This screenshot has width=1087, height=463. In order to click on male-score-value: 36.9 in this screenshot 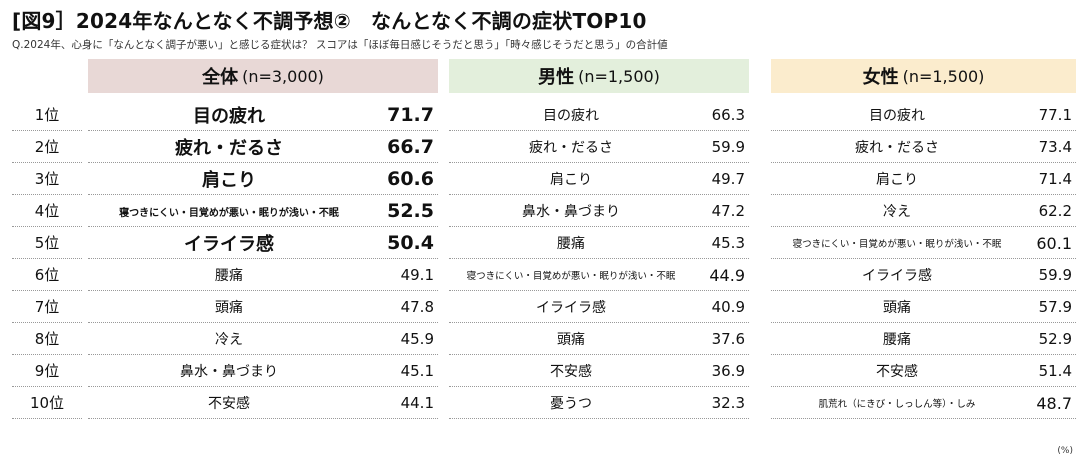, I will do `click(728, 371)`.